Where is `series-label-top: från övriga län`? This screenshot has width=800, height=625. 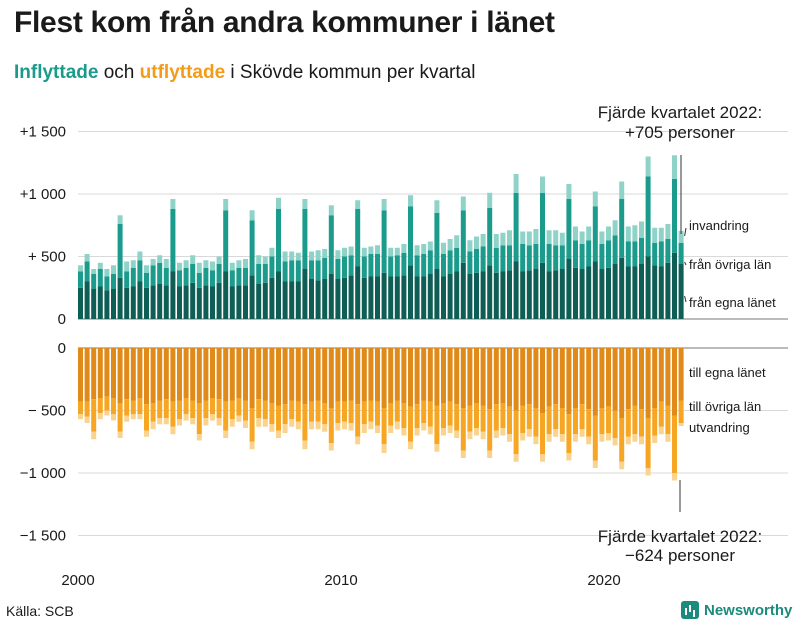
series-label-top: från övriga län is located at coordinates (730, 264).